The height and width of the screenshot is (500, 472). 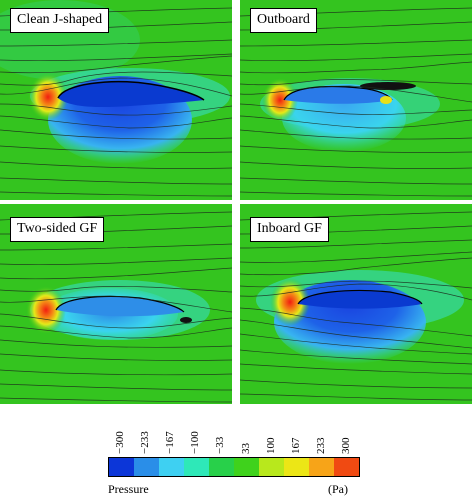 I want to click on panel-label: Outboard, so click(x=283, y=20).